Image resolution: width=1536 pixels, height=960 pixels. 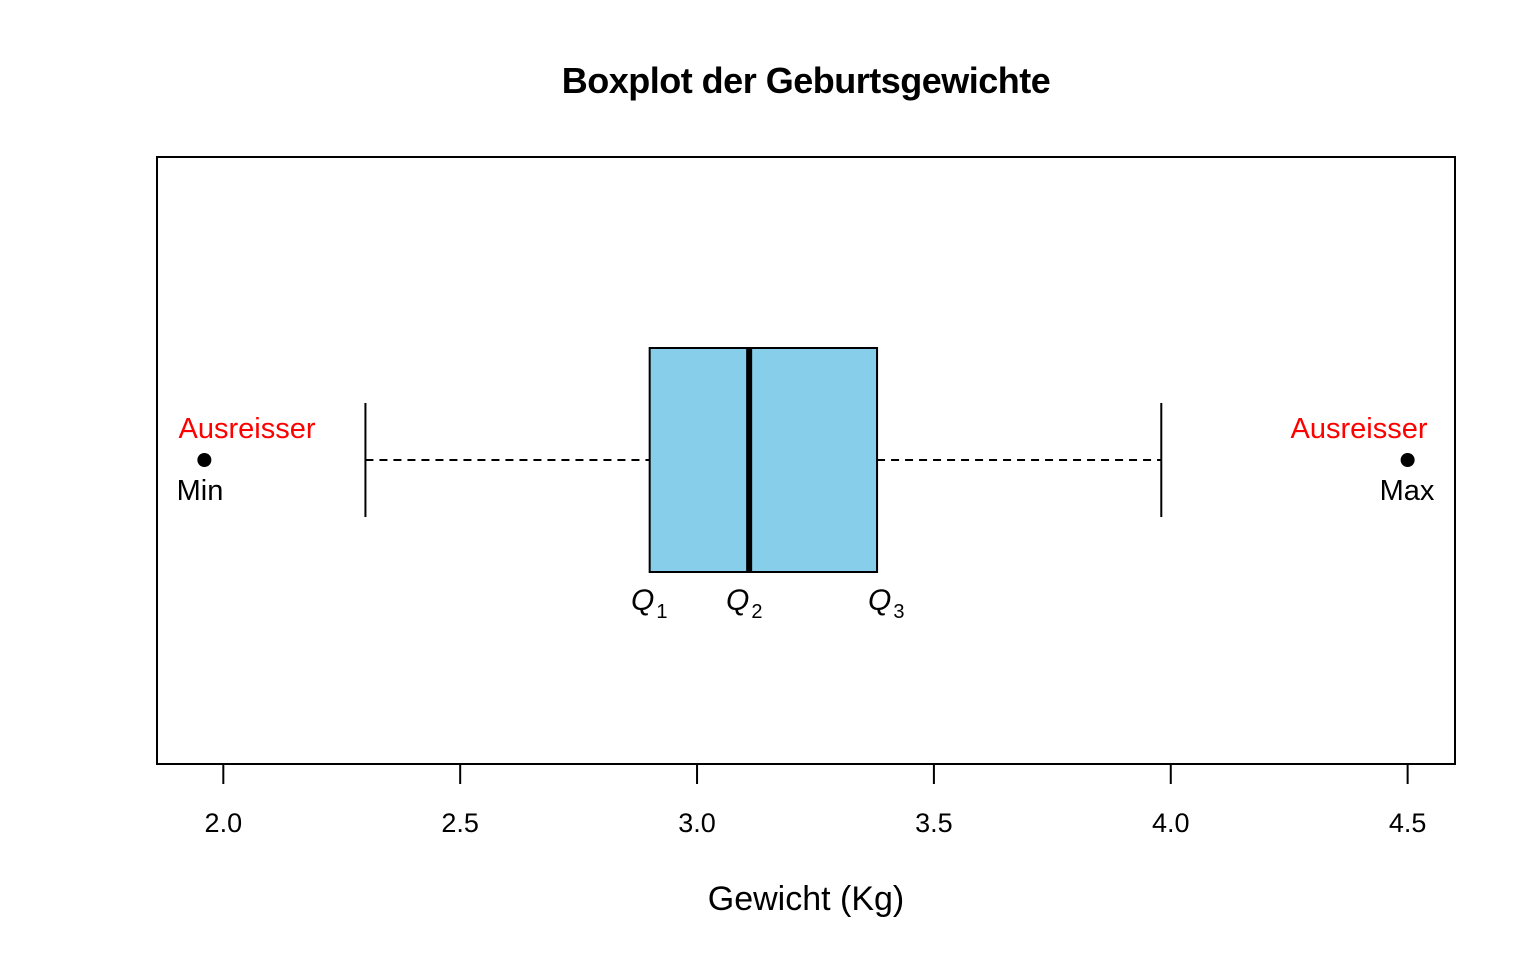 I want to click on x-tick-label: 3.0, so click(x=697, y=823).